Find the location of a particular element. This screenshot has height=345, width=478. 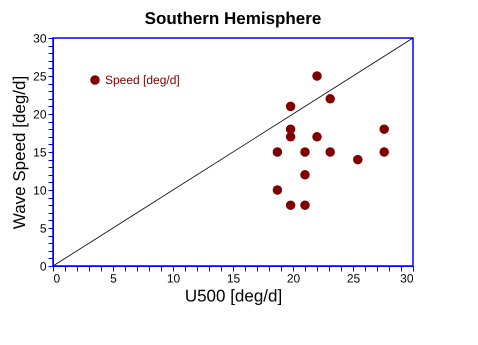

legend-label: Speed [deg/d] is located at coordinates (142, 80).